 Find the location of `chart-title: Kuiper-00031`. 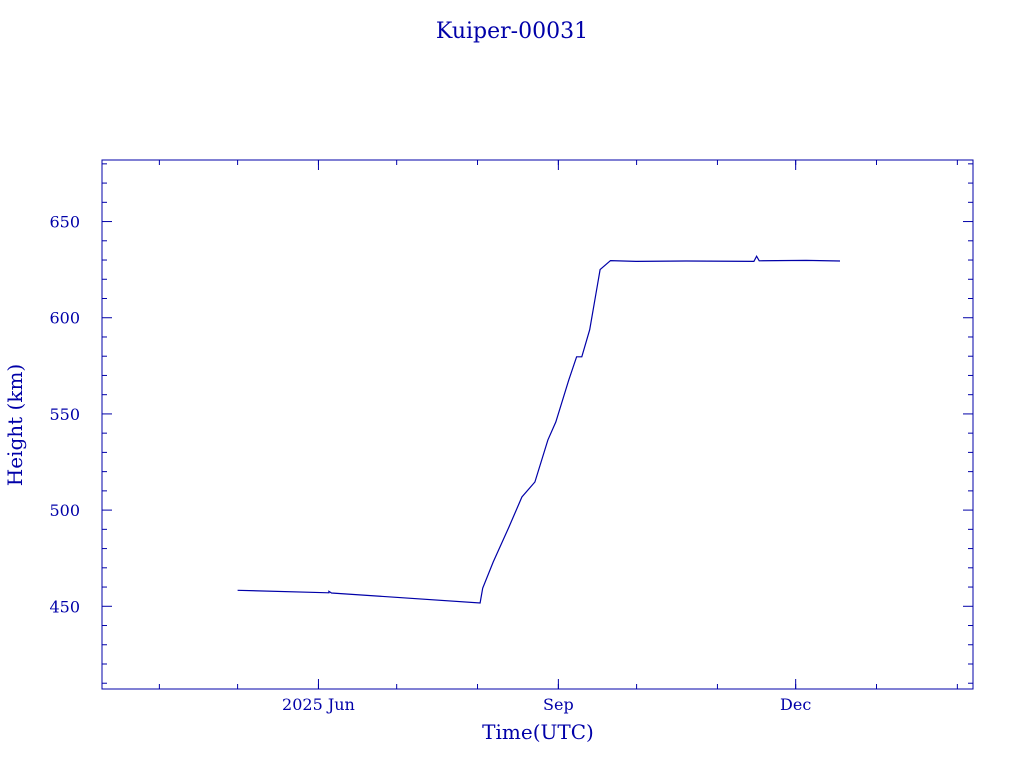

chart-title: Kuiper-00031 is located at coordinates (512, 31).